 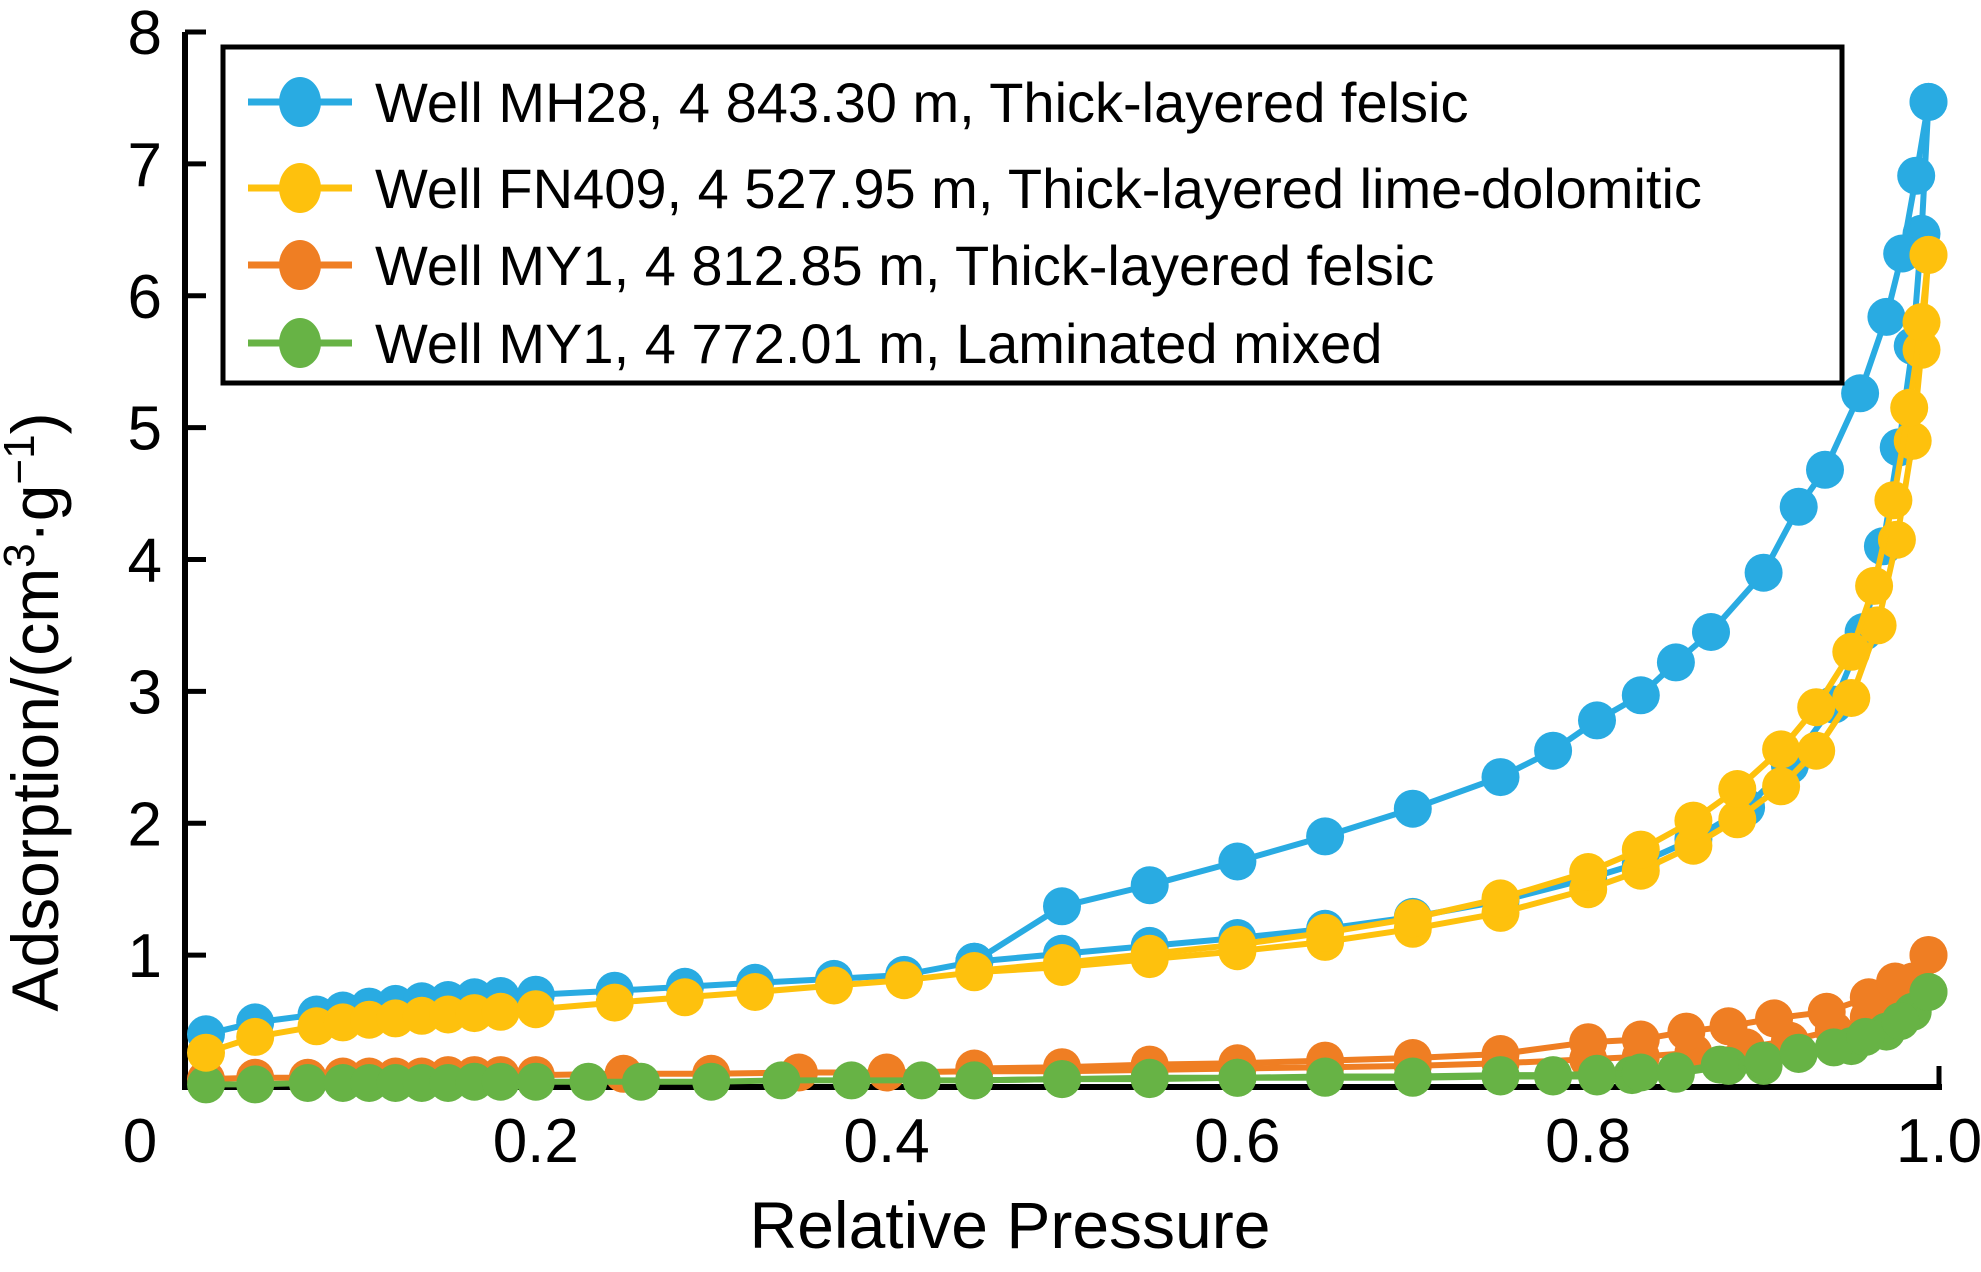 I want to click on y-tick-label: 7, so click(x=145, y=165).